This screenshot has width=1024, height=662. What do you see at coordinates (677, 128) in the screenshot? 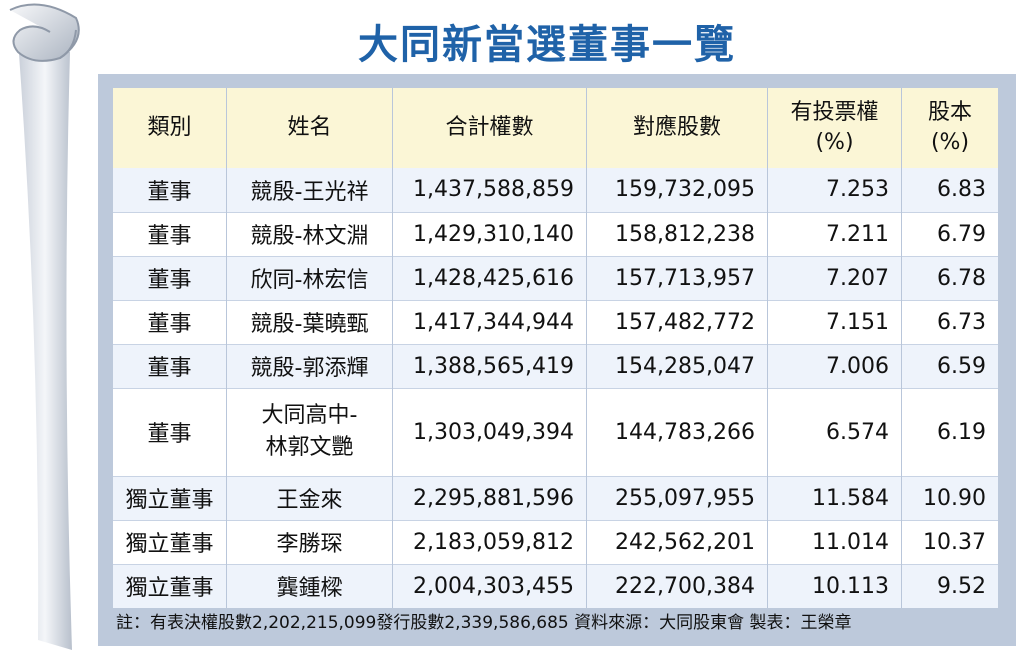
I see `col-header-shares: 對應股數` at bounding box center [677, 128].